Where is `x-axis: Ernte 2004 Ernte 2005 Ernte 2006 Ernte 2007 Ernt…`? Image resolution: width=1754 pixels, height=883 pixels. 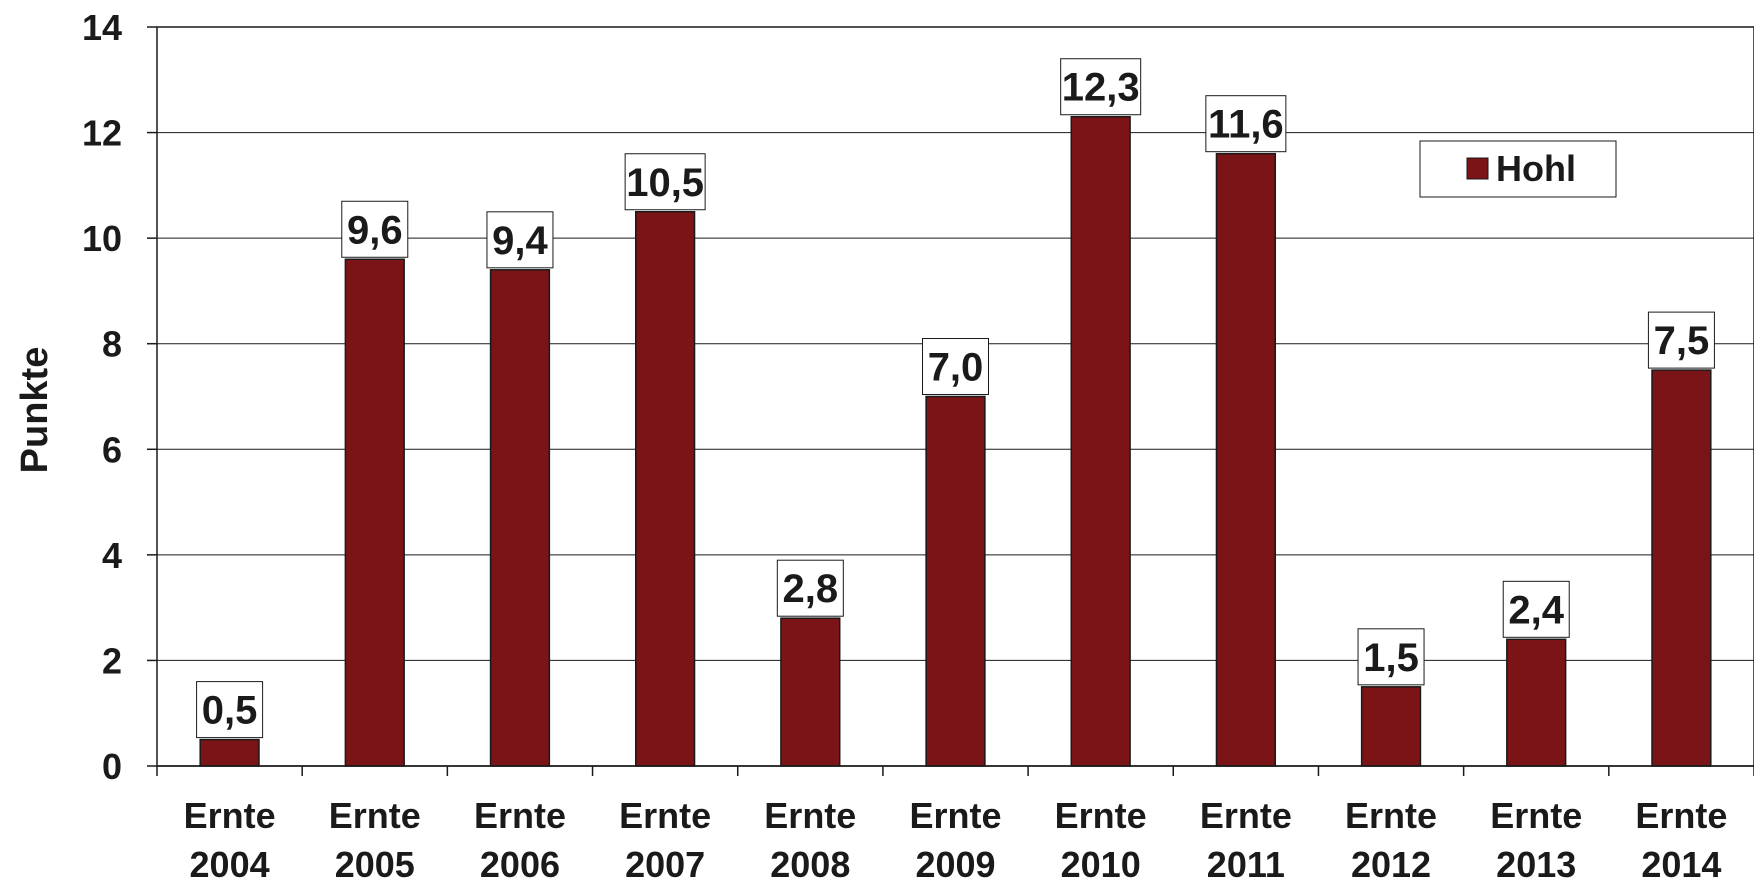 x-axis: Ernte 2004 Ernte 2005 Ernte 2006 Ernte 2007 Ernt… is located at coordinates (955, 824).